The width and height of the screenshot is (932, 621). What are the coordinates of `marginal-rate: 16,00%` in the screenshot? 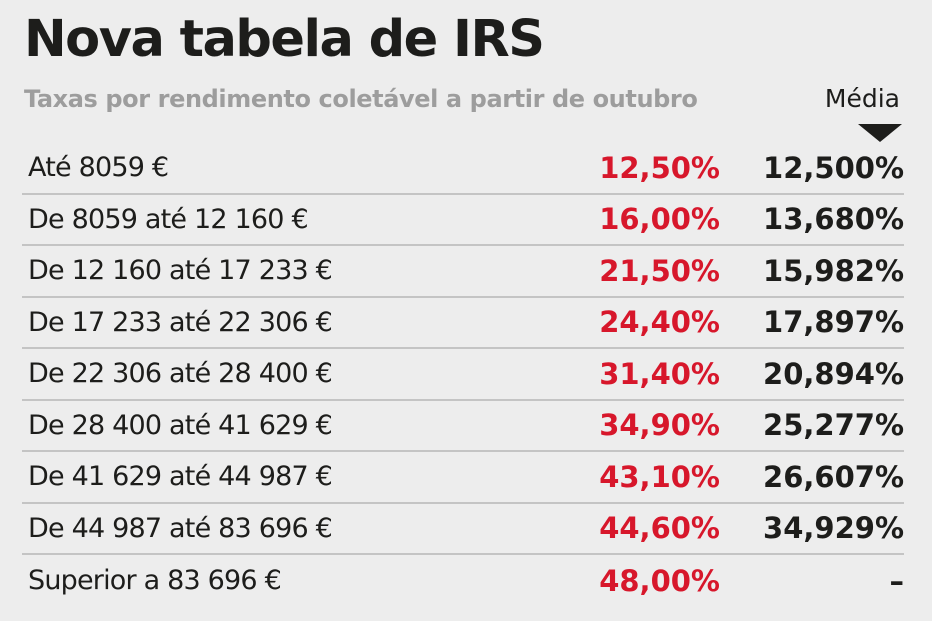 It's located at (659, 219).